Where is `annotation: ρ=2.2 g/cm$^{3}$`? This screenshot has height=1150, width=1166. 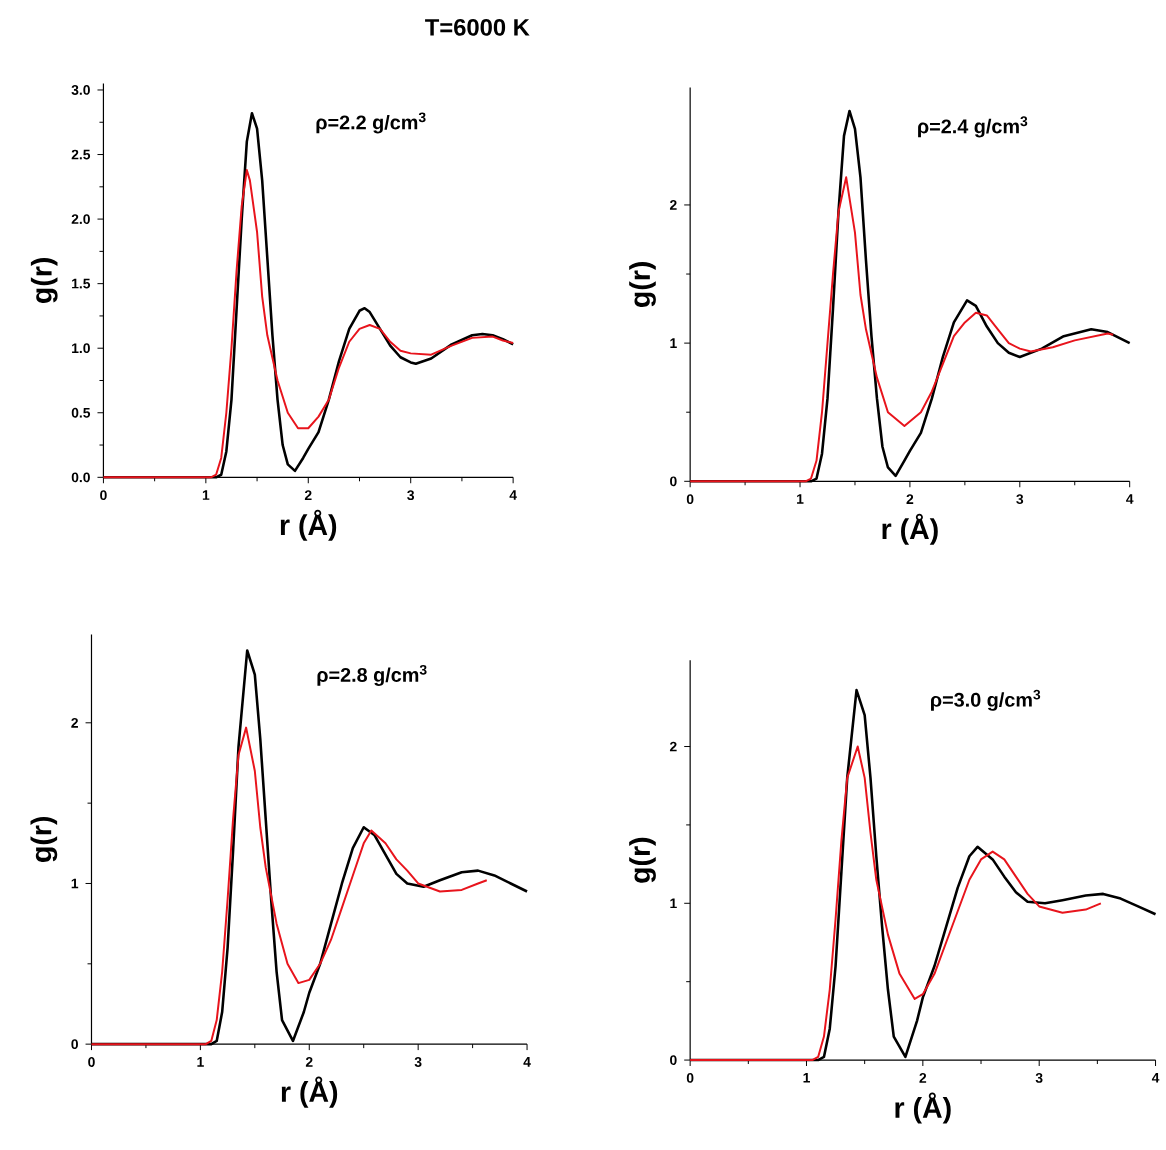 annotation: ρ=2.2 g/cm$^{3}$ is located at coordinates (371, 123).